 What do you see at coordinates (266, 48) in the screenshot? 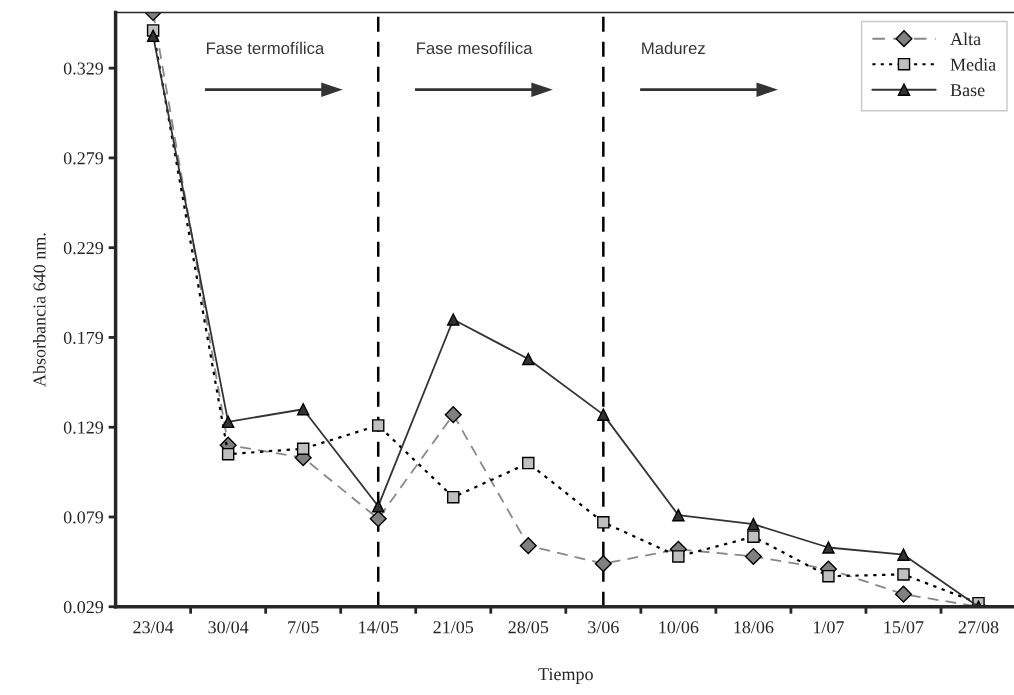
I see `annotation: Fase termofílica` at bounding box center [266, 48].